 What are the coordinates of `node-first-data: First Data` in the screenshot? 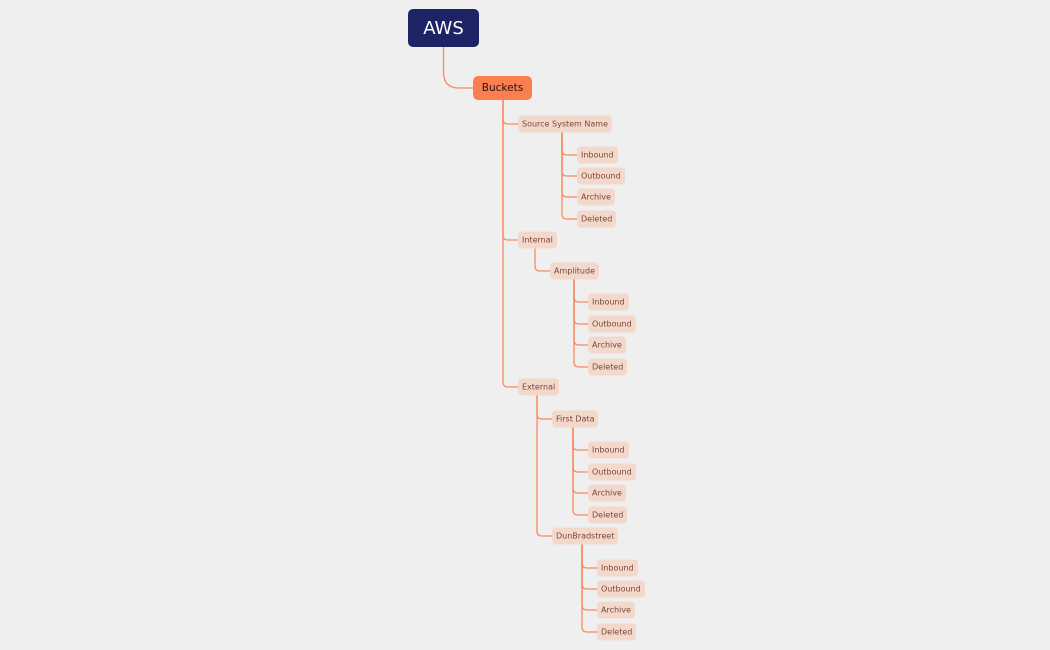 It's located at (575, 419).